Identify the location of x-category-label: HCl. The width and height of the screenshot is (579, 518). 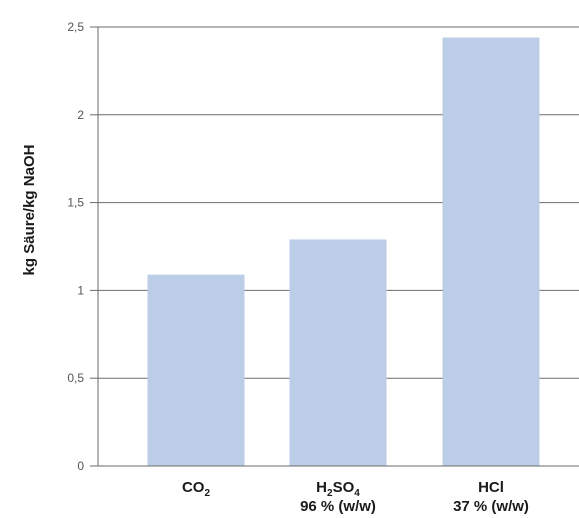
(491, 487).